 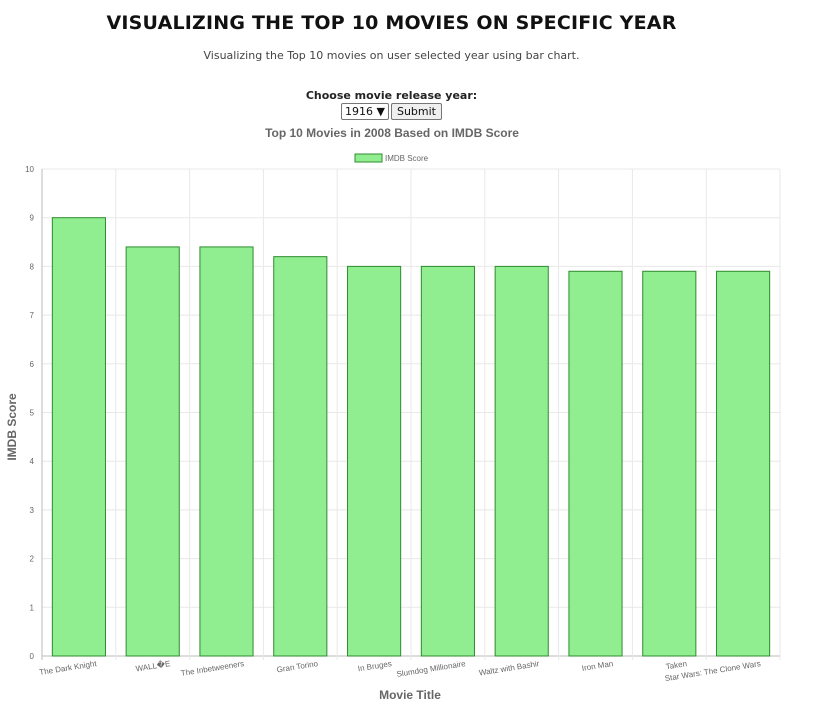 What do you see at coordinates (431, 669) in the screenshot?
I see `x-tick-label: Slumdog Millionaire` at bounding box center [431, 669].